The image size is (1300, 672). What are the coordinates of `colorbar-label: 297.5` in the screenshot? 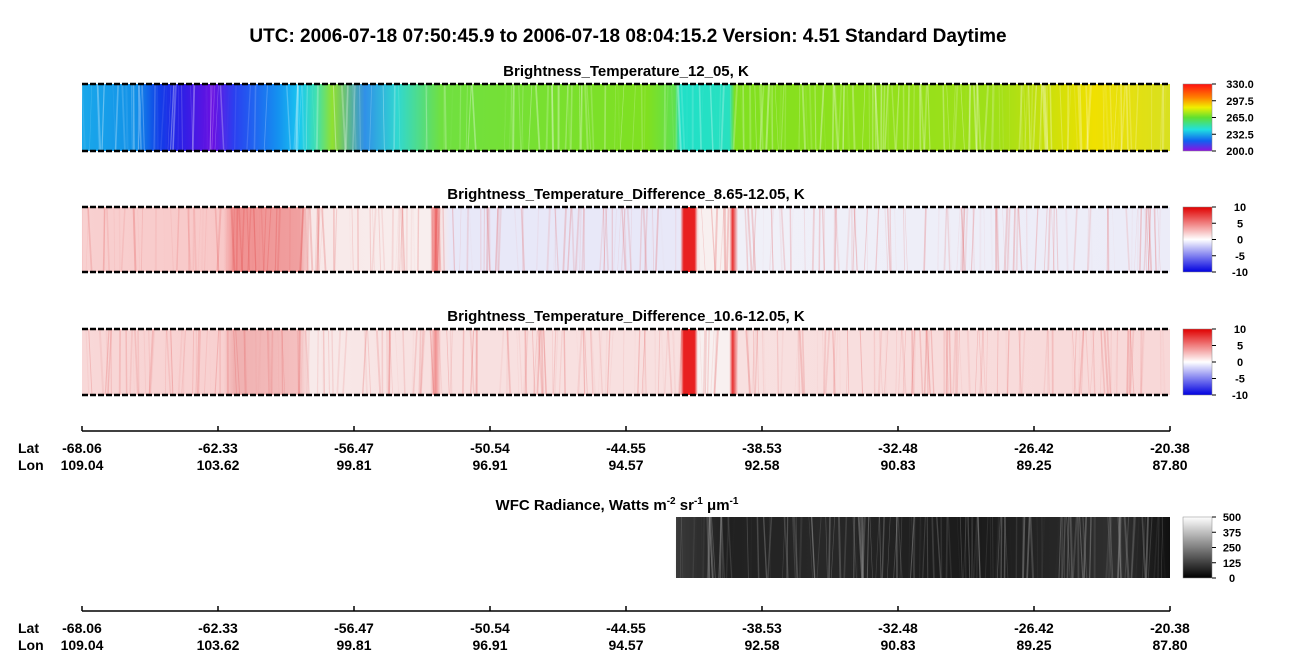 It's located at (1240, 102).